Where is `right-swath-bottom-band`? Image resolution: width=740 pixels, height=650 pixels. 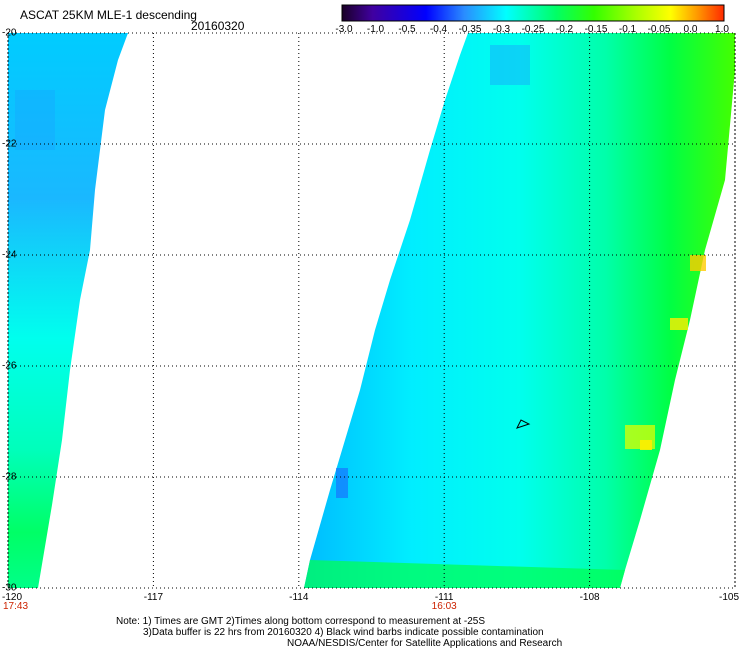 right-swath-bottom-band is located at coordinates (464, 574).